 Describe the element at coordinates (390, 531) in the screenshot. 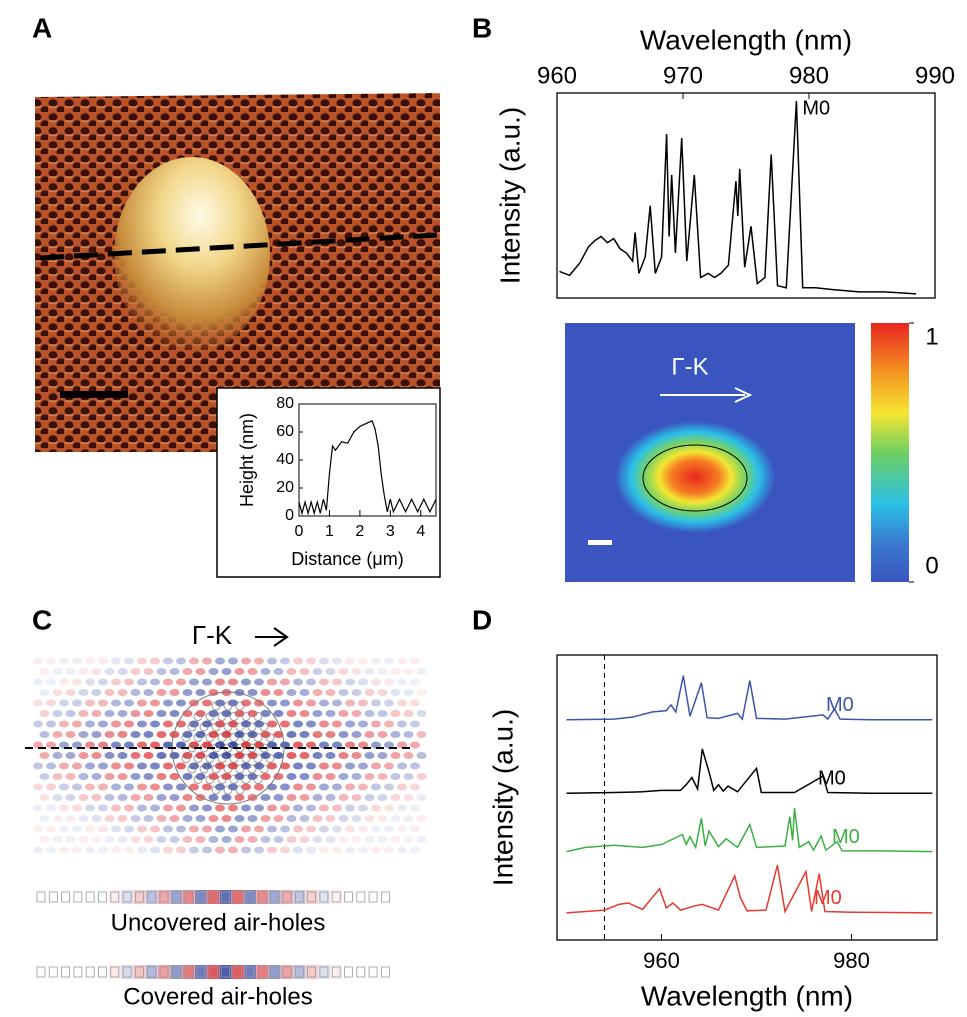

I see `x-tick-label: 3` at that location.